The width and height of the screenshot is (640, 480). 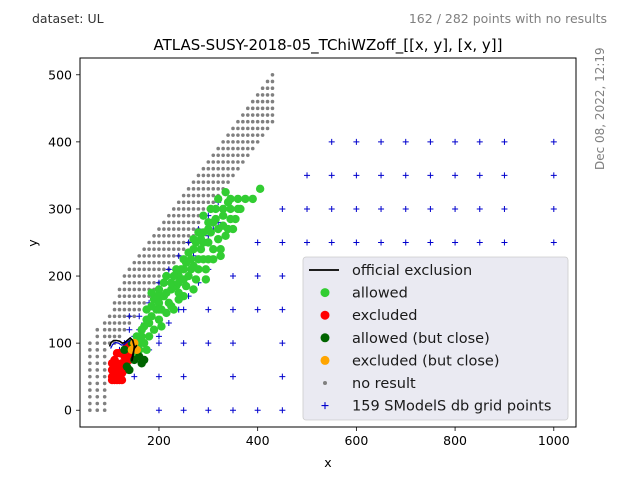 What do you see at coordinates (451, 407) in the screenshot?
I see `legend-label: 159 SModelS db grid points` at bounding box center [451, 407].